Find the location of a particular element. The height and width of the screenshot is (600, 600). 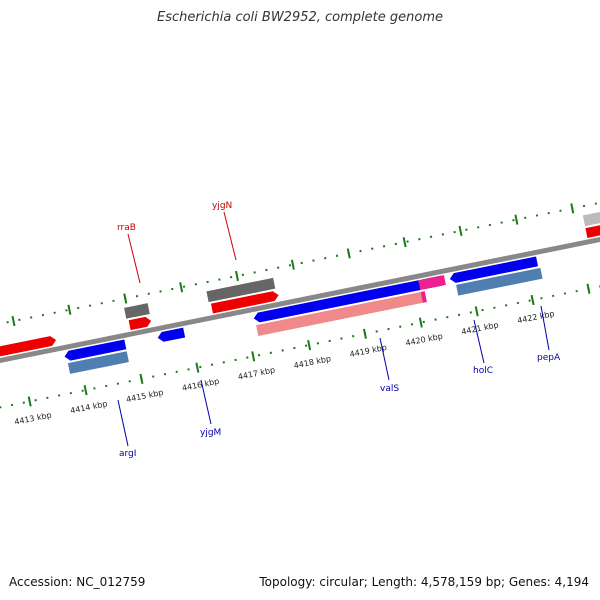

gene-label-pepA: pepA is located at coordinates (549, 358).